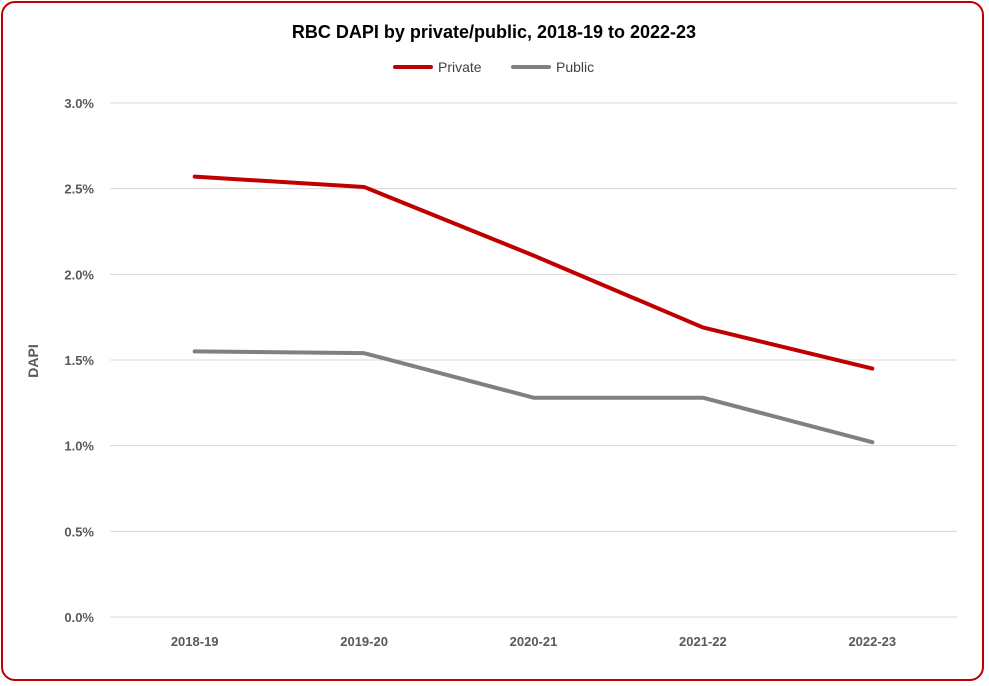 The height and width of the screenshot is (686, 989). Describe the element at coordinates (33, 360) in the screenshot. I see `y-axis-label: DAPI` at that location.